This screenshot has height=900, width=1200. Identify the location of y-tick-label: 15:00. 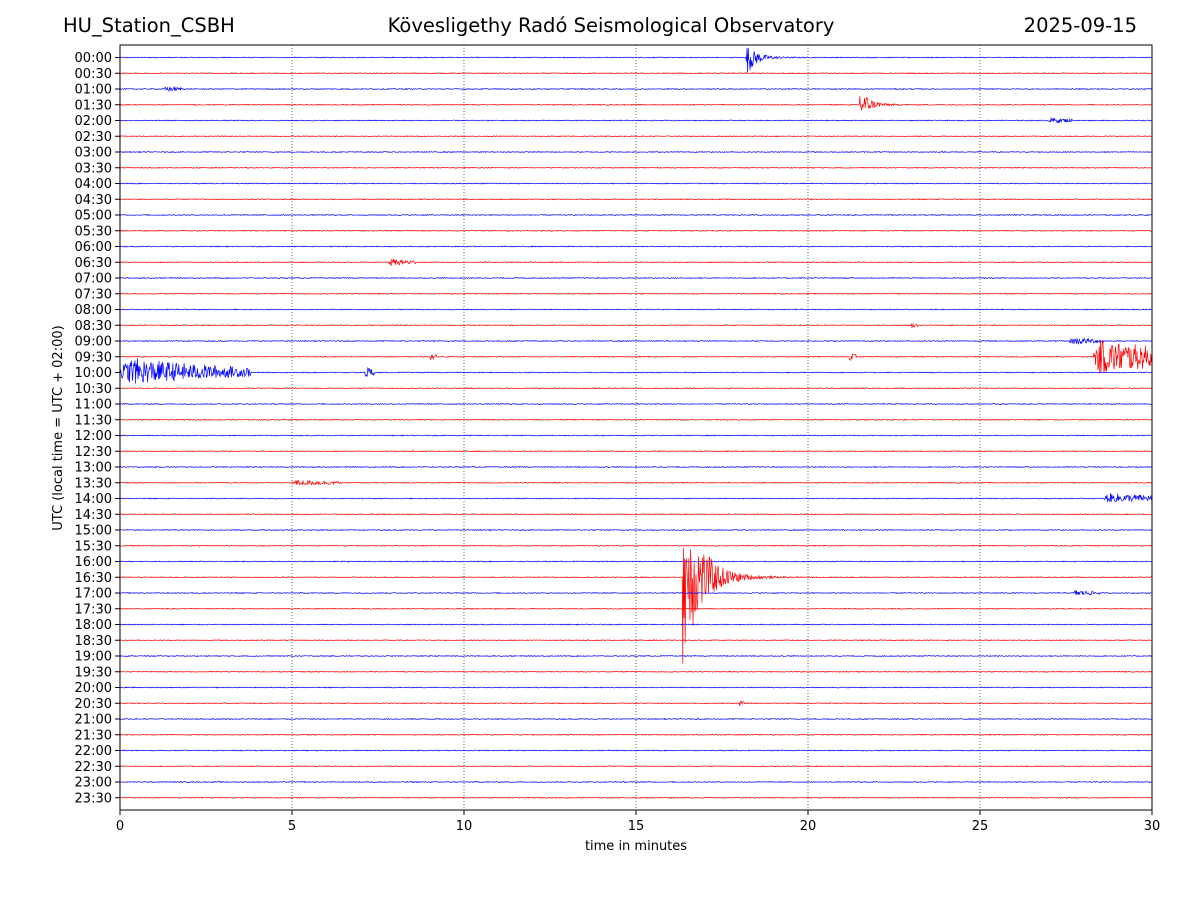
(93, 531).